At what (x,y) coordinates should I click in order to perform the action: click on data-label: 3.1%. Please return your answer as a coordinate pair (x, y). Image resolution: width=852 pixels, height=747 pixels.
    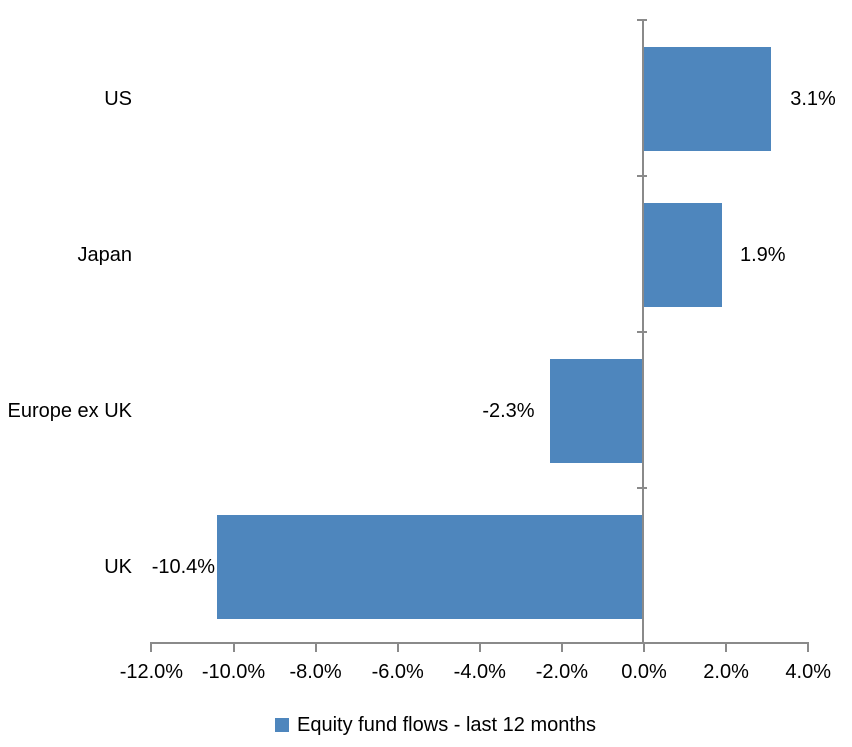
    Looking at the image, I should click on (813, 99).